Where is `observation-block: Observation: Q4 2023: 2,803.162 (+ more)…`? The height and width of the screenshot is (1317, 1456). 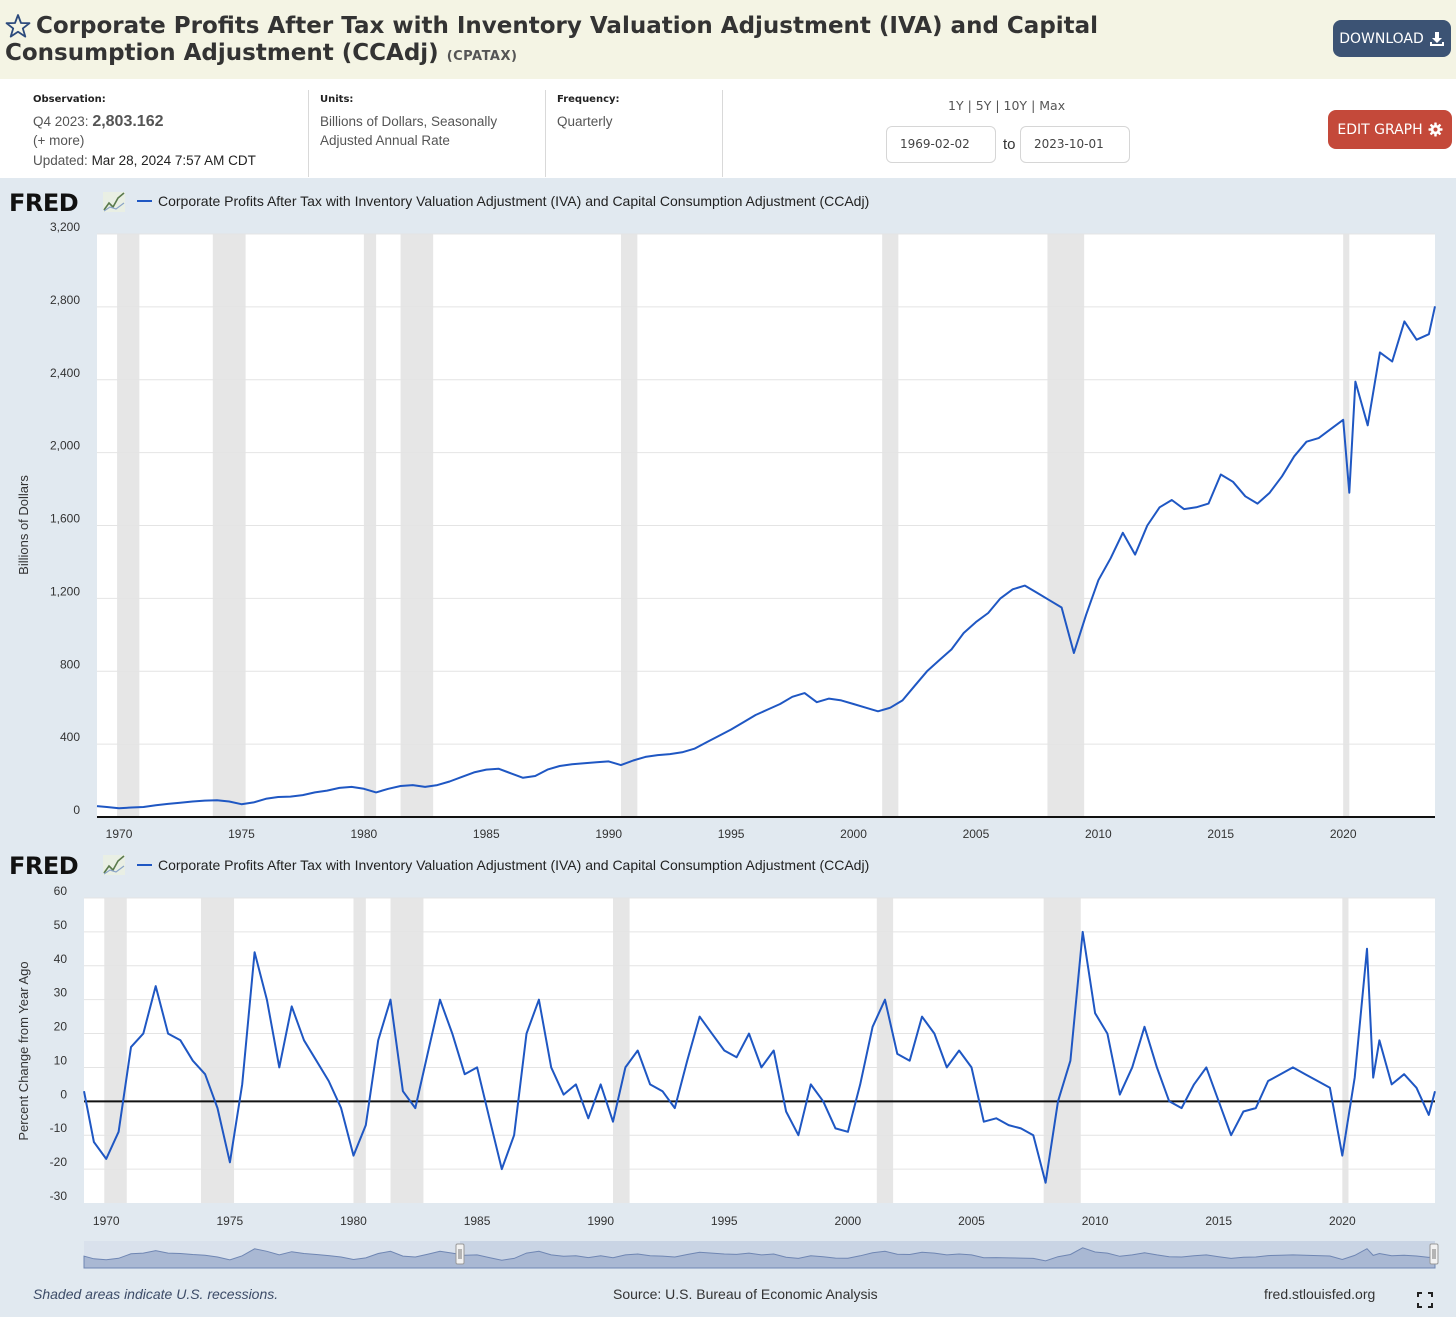 observation-block: Observation: Q4 2023: 2,803.162 (+ more)… is located at coordinates (163, 130).